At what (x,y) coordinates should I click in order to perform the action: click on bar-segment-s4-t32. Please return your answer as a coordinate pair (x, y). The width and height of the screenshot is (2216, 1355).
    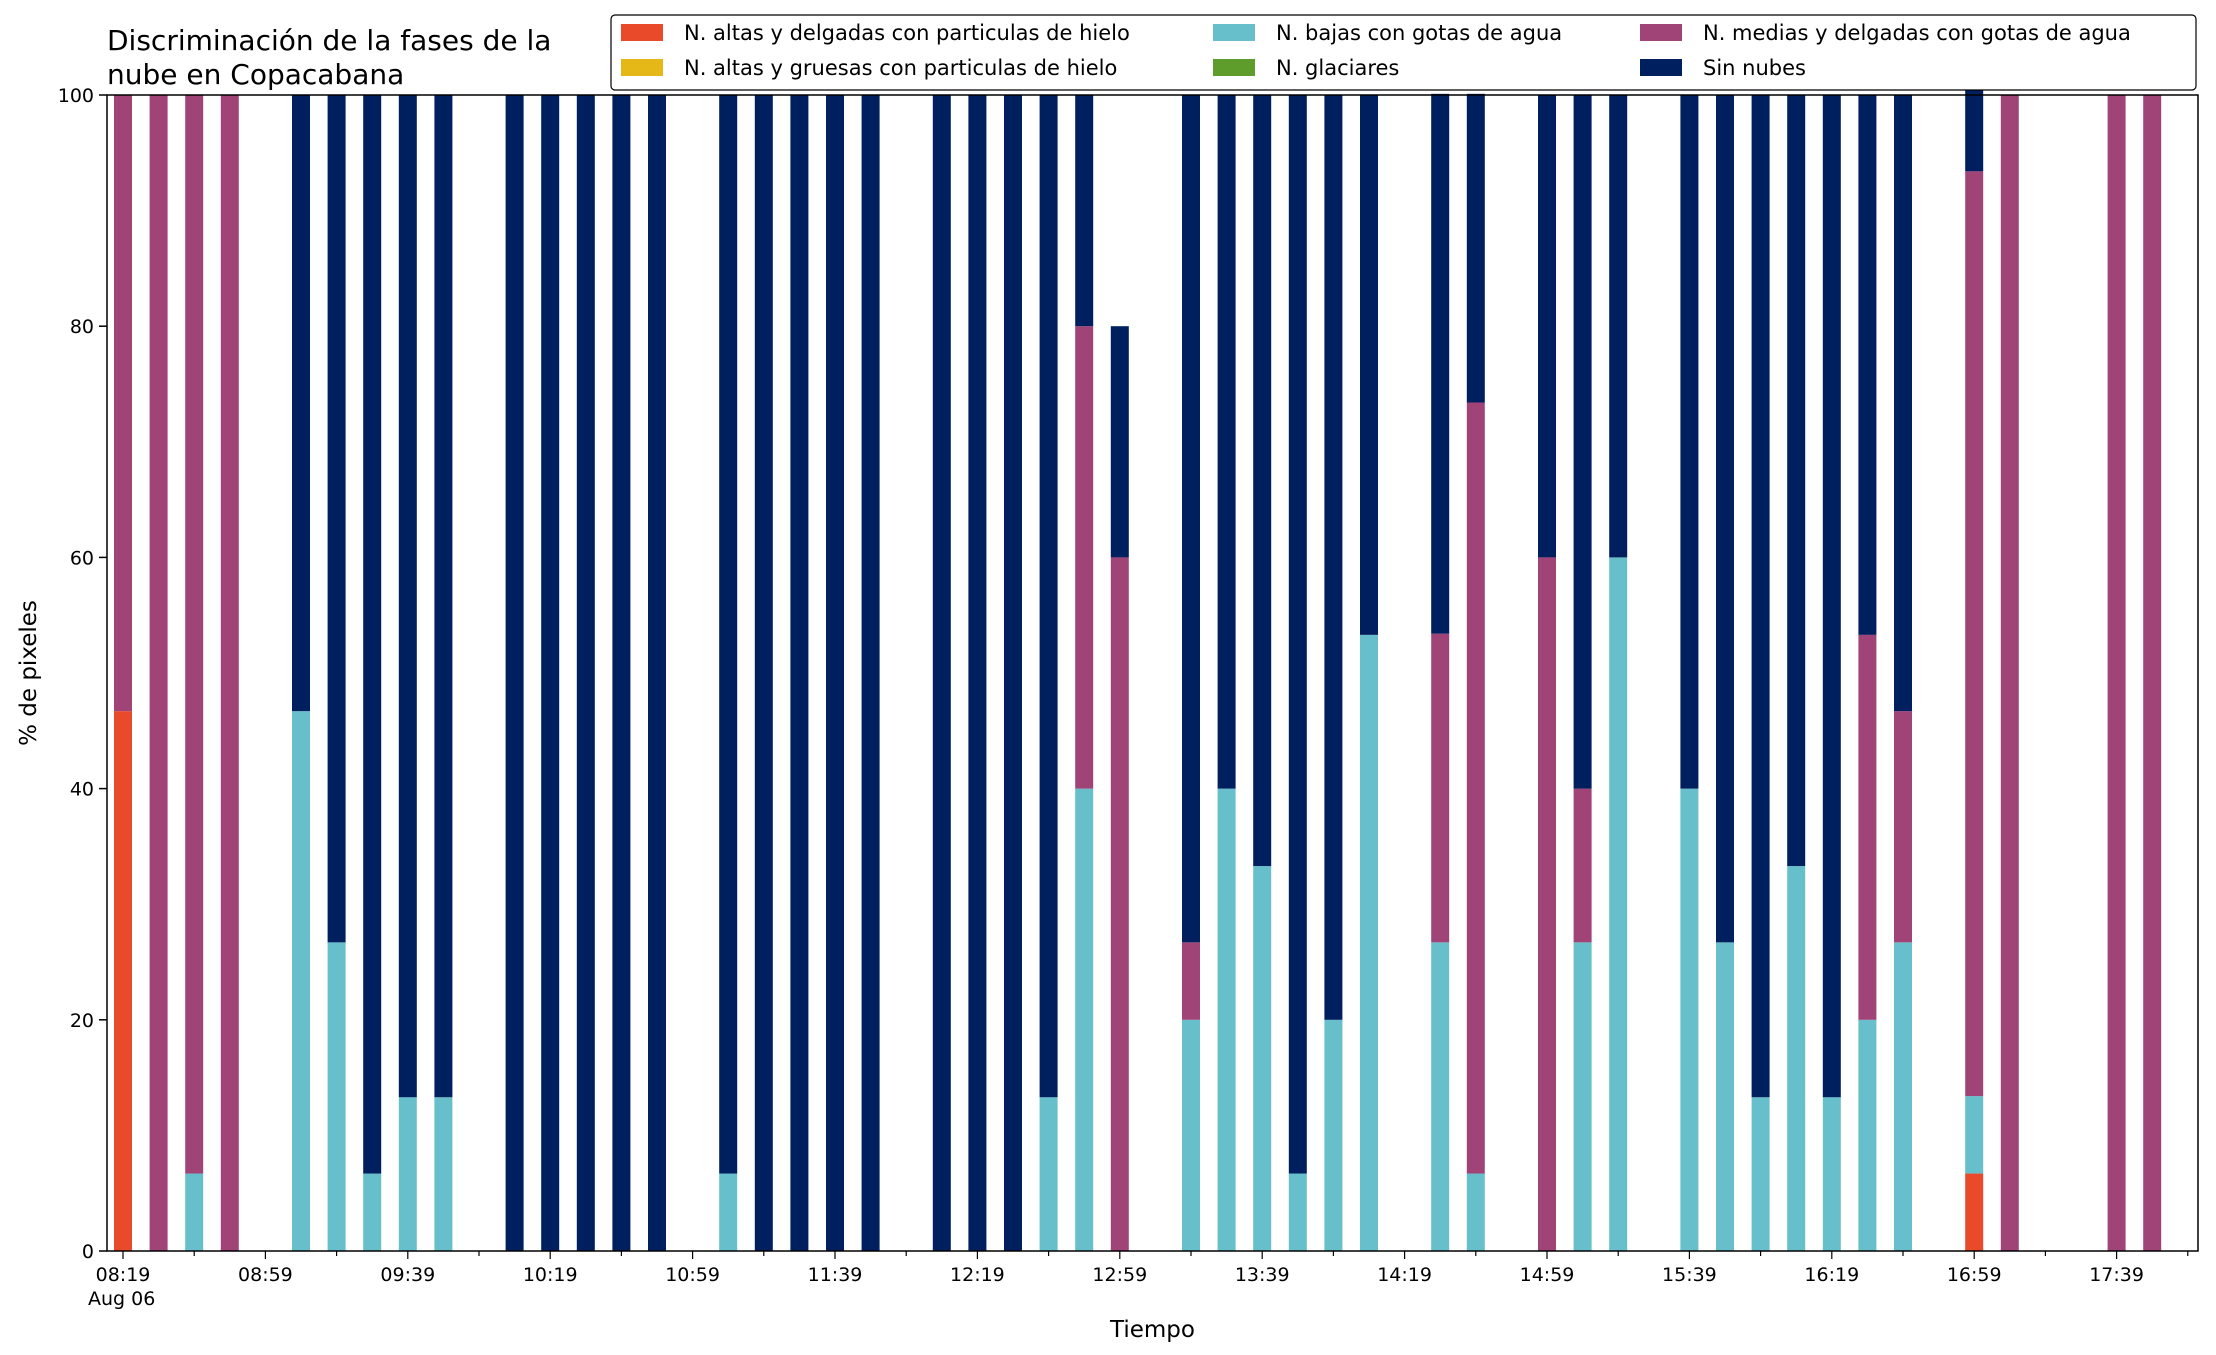
    Looking at the image, I should click on (1475, 788).